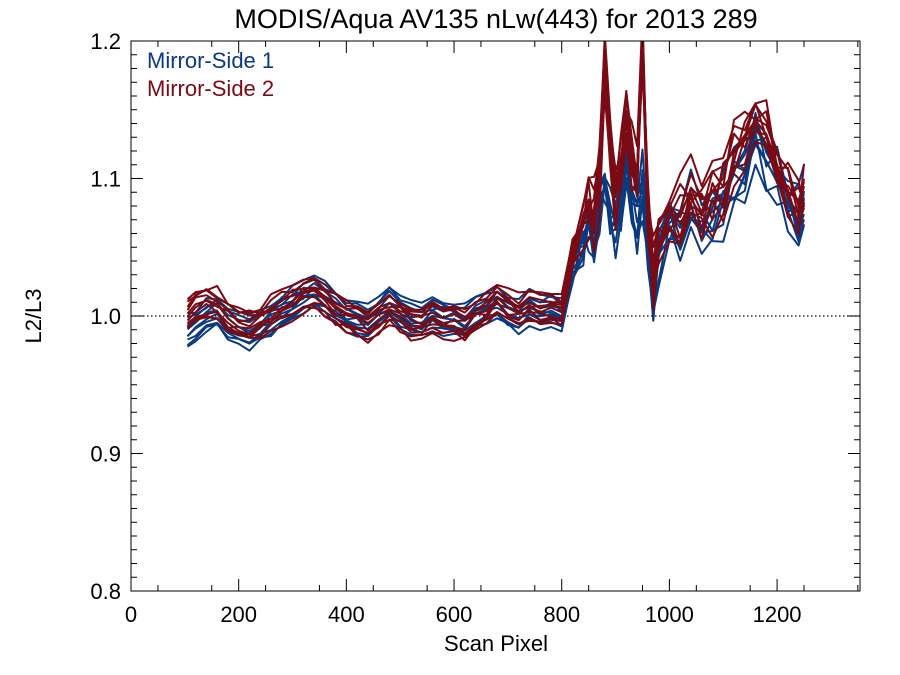  I want to click on x-axis-label: Scan Pixel, so click(496, 643).